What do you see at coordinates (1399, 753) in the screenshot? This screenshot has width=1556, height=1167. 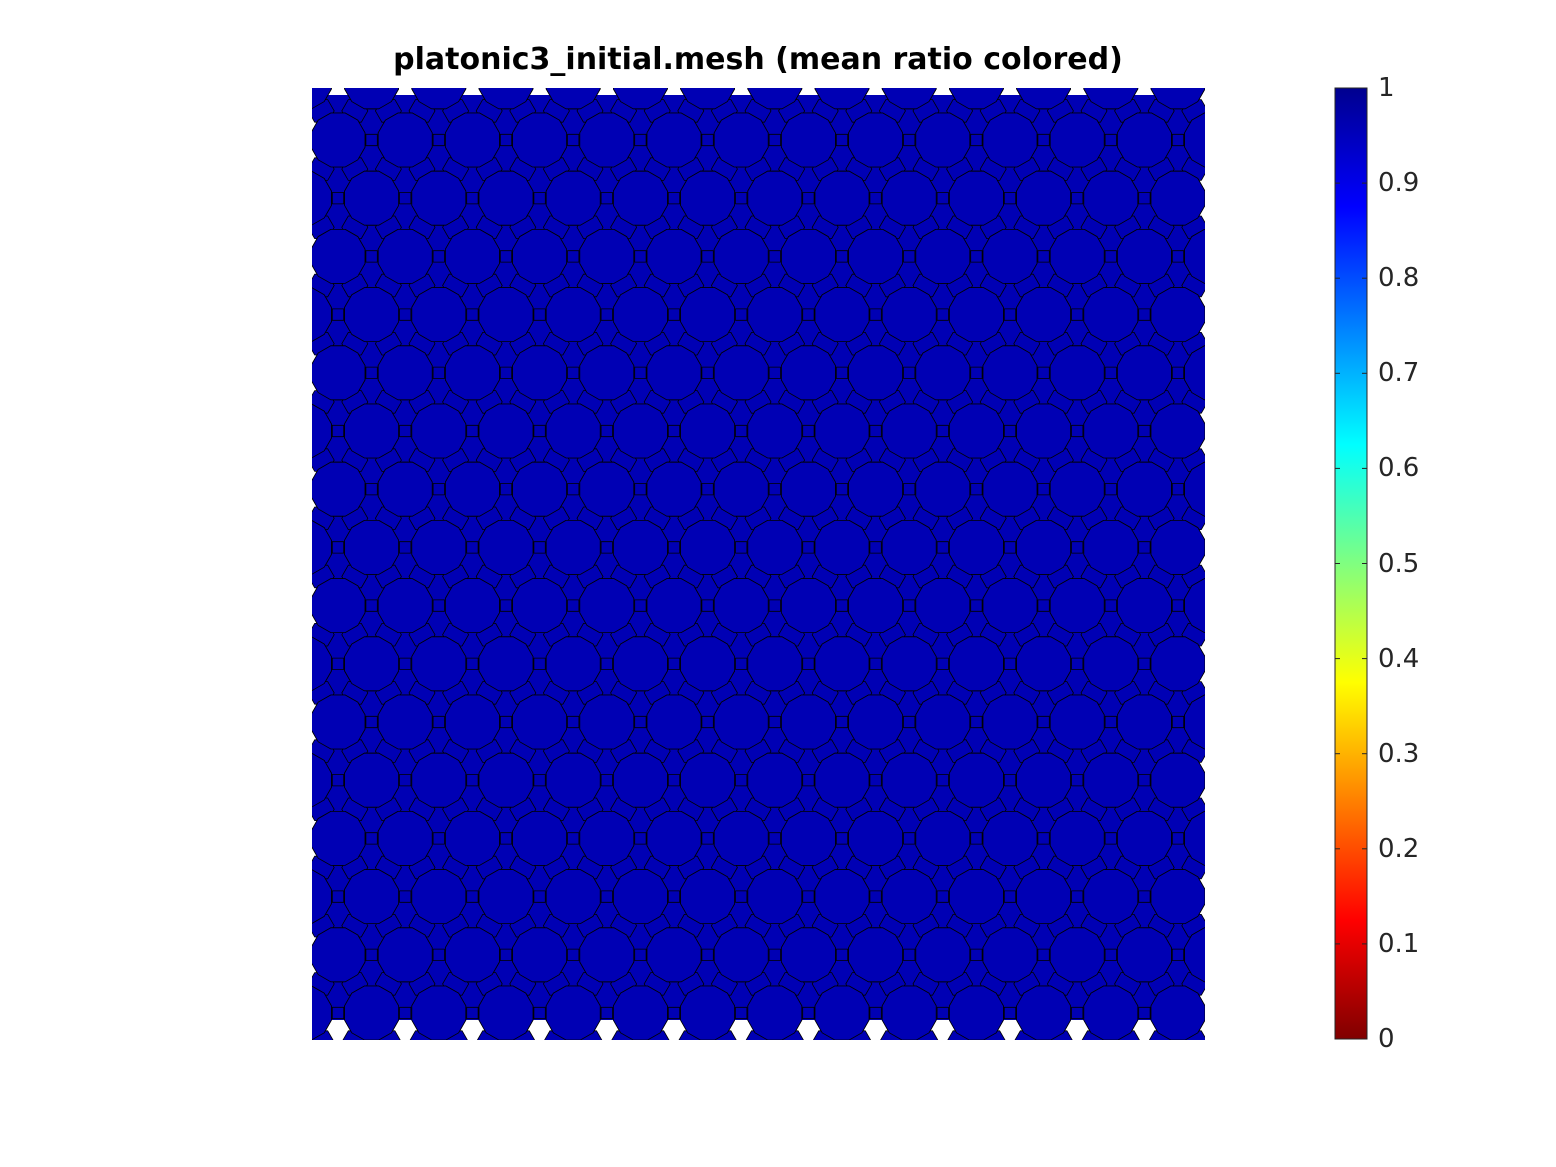 I see `colorbar-tick-label: 0.3` at bounding box center [1399, 753].